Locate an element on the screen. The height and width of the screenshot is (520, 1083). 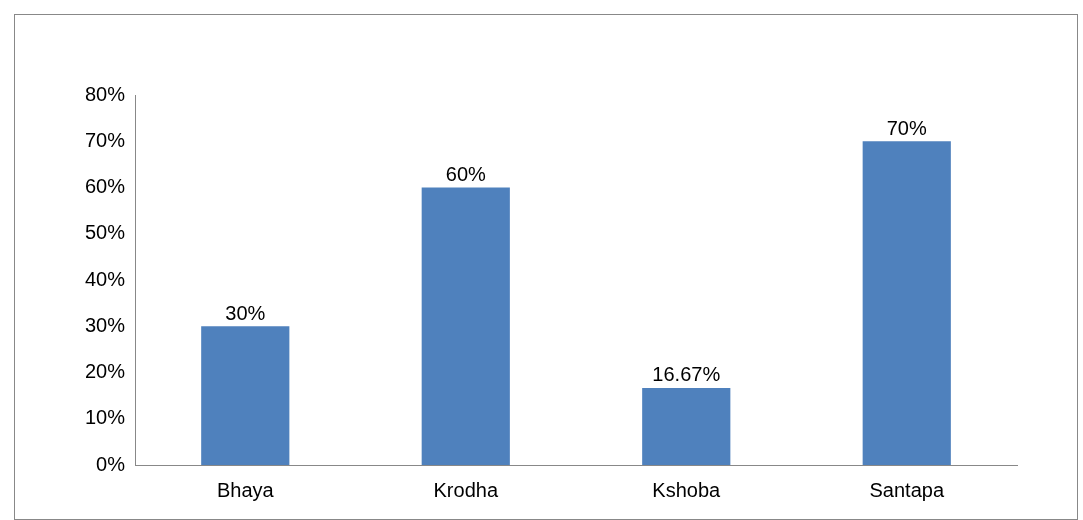
x-tick-label: Krodha is located at coordinates (466, 489).